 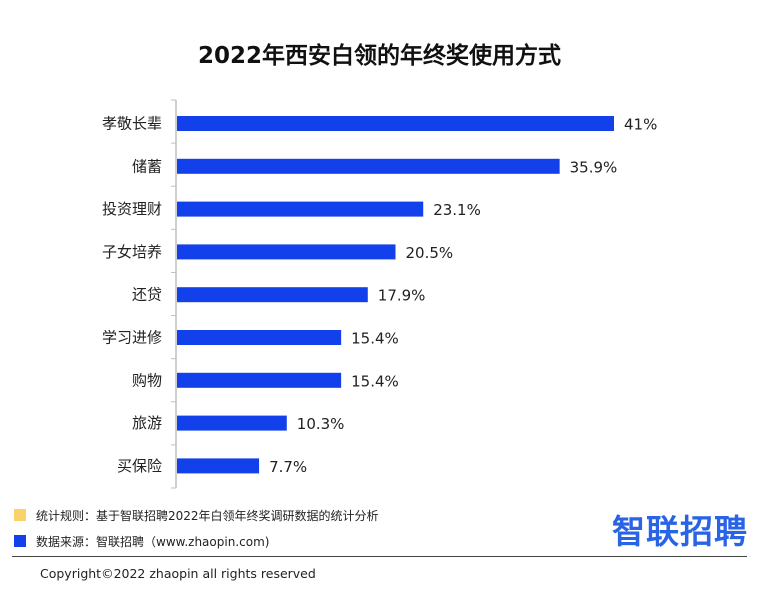 What do you see at coordinates (288, 467) in the screenshot?
I see `value-label: 7.7%` at bounding box center [288, 467].